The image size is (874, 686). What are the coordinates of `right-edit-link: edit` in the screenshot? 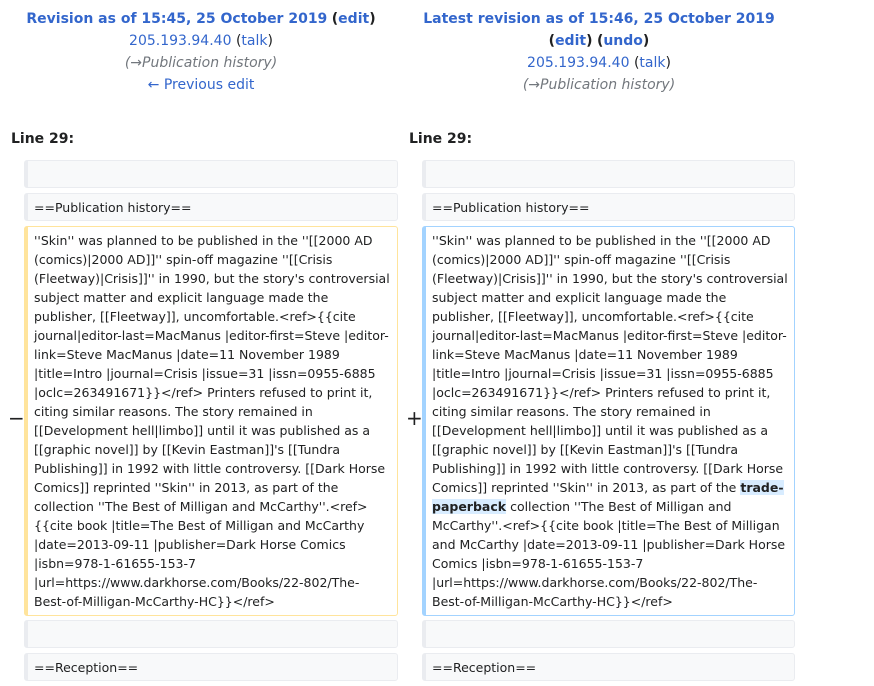 It's located at (571, 41).